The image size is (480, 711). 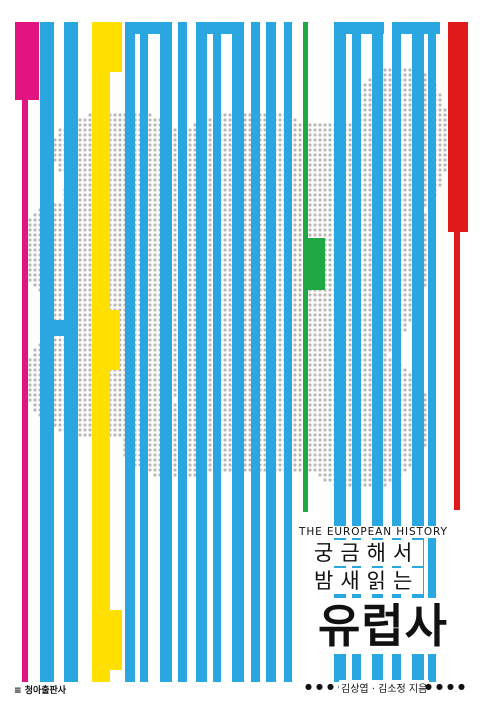 What do you see at coordinates (447, 686) in the screenshot?
I see `decorative-dots-right: ●●●●` at bounding box center [447, 686].